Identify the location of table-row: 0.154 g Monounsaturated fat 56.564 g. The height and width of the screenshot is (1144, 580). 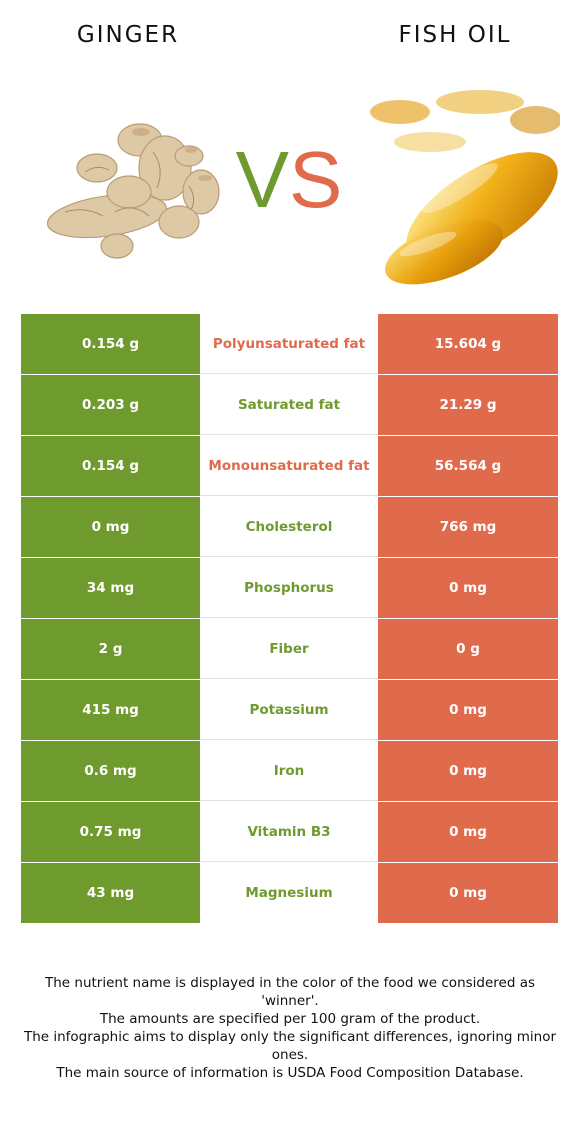
(289, 466).